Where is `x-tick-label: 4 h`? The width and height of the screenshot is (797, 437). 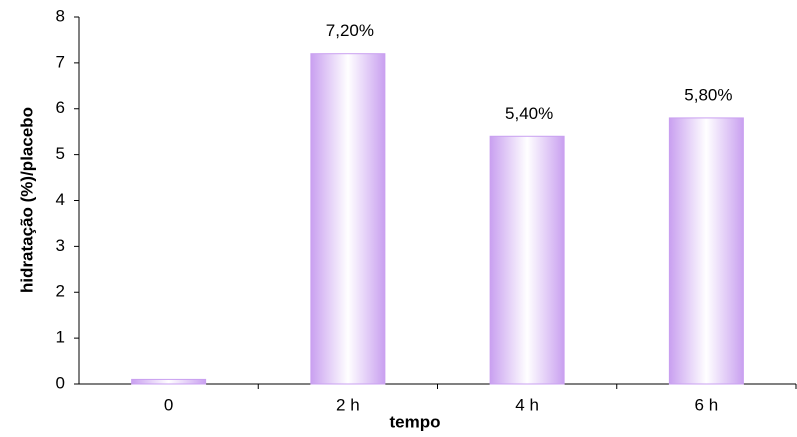 x-tick-label: 4 h is located at coordinates (527, 404).